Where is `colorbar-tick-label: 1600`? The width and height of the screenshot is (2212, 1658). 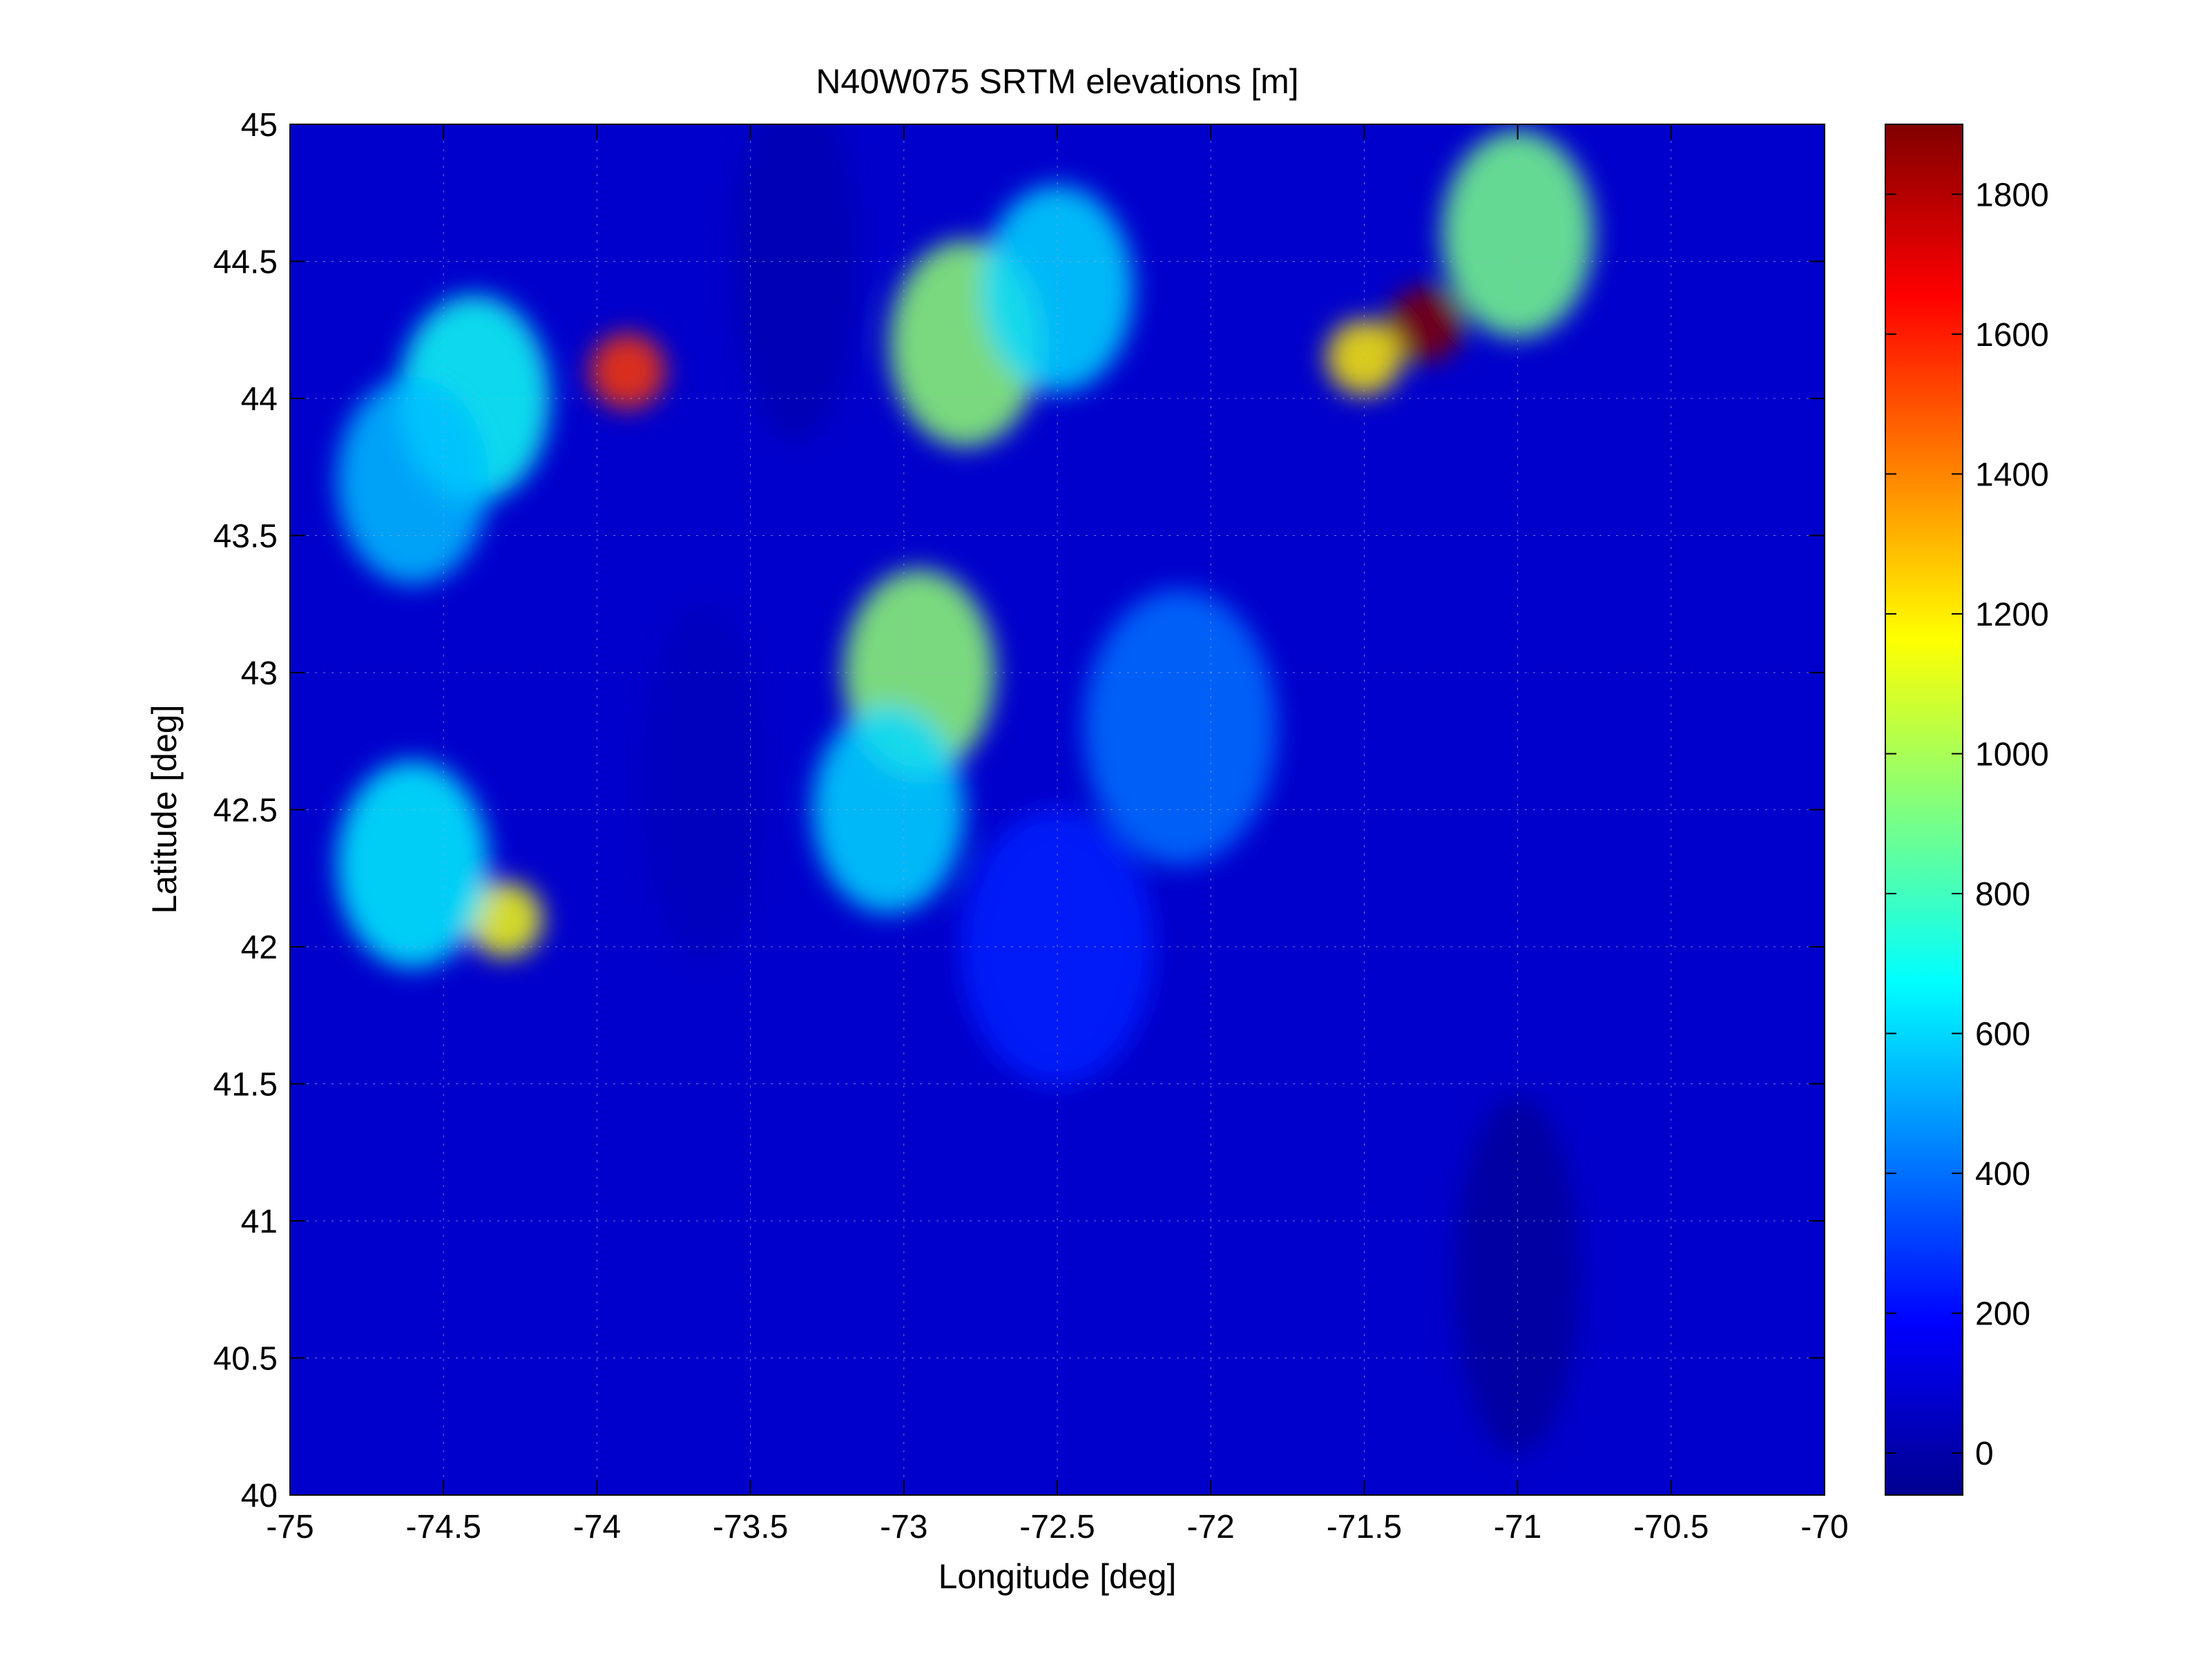
colorbar-tick-label: 1600 is located at coordinates (2012, 335).